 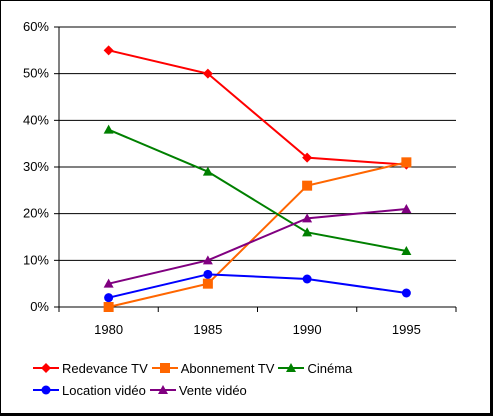 I want to click on legend-item: Abonnement TV, so click(x=213, y=368).